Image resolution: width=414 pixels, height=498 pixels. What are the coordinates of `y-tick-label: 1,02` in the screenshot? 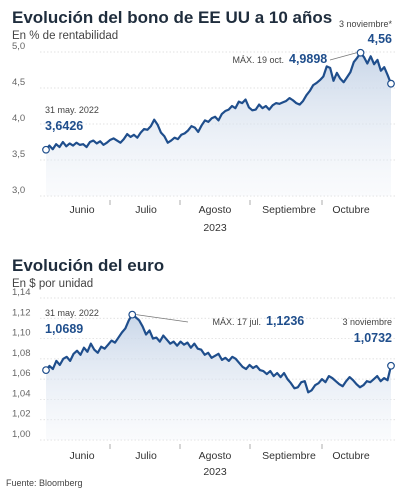 It's located at (21, 414).